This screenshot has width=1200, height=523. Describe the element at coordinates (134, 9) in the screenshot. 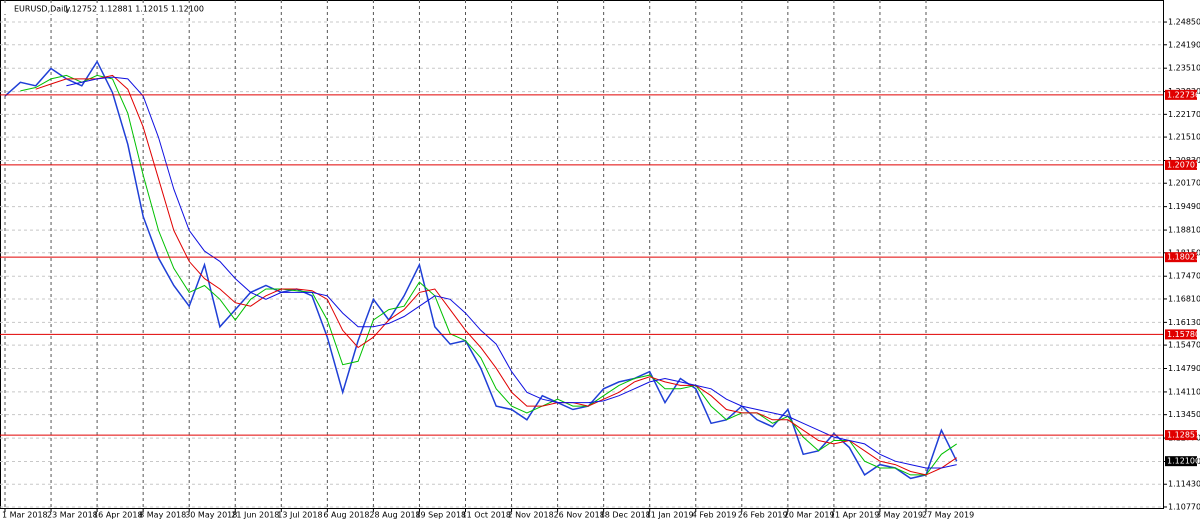

I see `chart-subtitle: 1.12752 1.12881 1.12015 1.12100` at that location.